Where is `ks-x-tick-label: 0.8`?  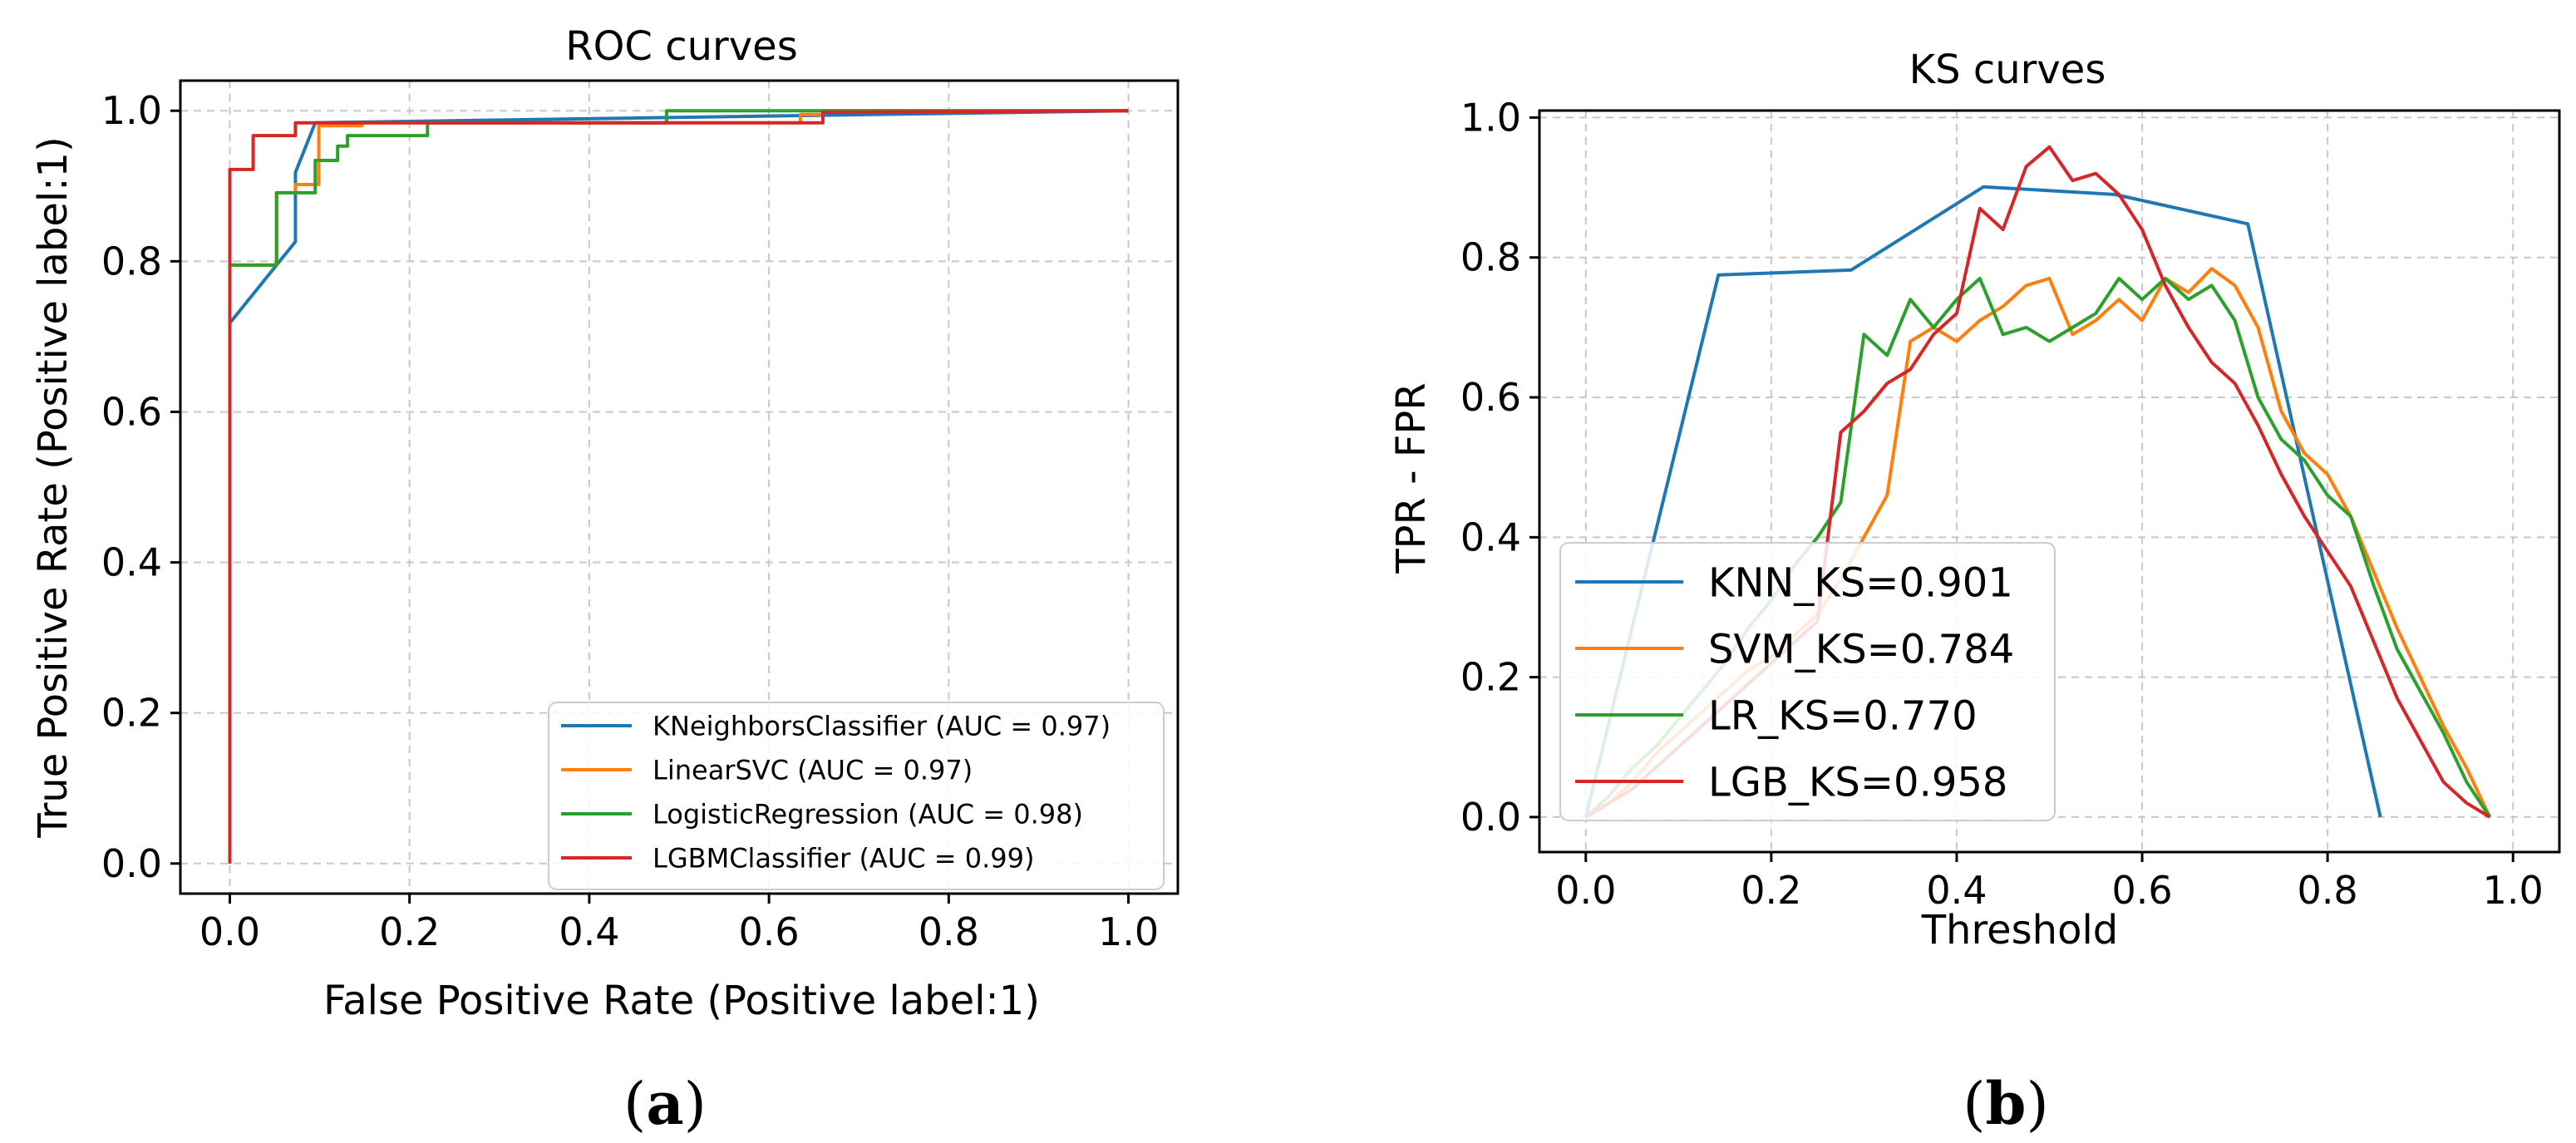 ks-x-tick-label: 0.8 is located at coordinates (2328, 890).